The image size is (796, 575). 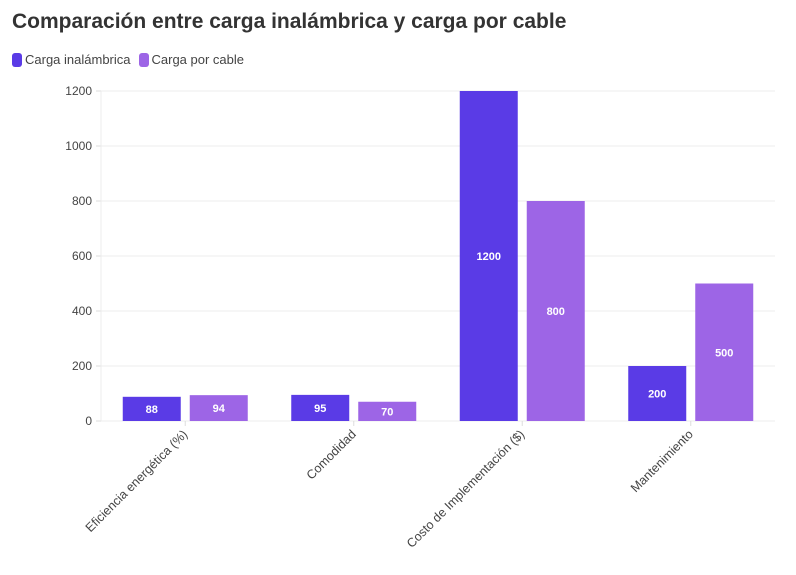 I want to click on data-label: 800, so click(x=556, y=312).